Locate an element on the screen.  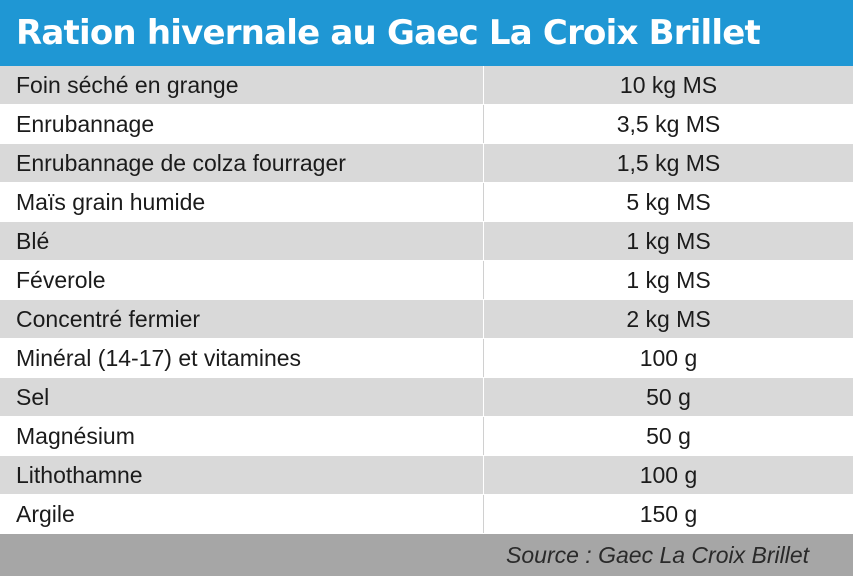
feed-name-cell: Enrubannage is located at coordinates (242, 124).